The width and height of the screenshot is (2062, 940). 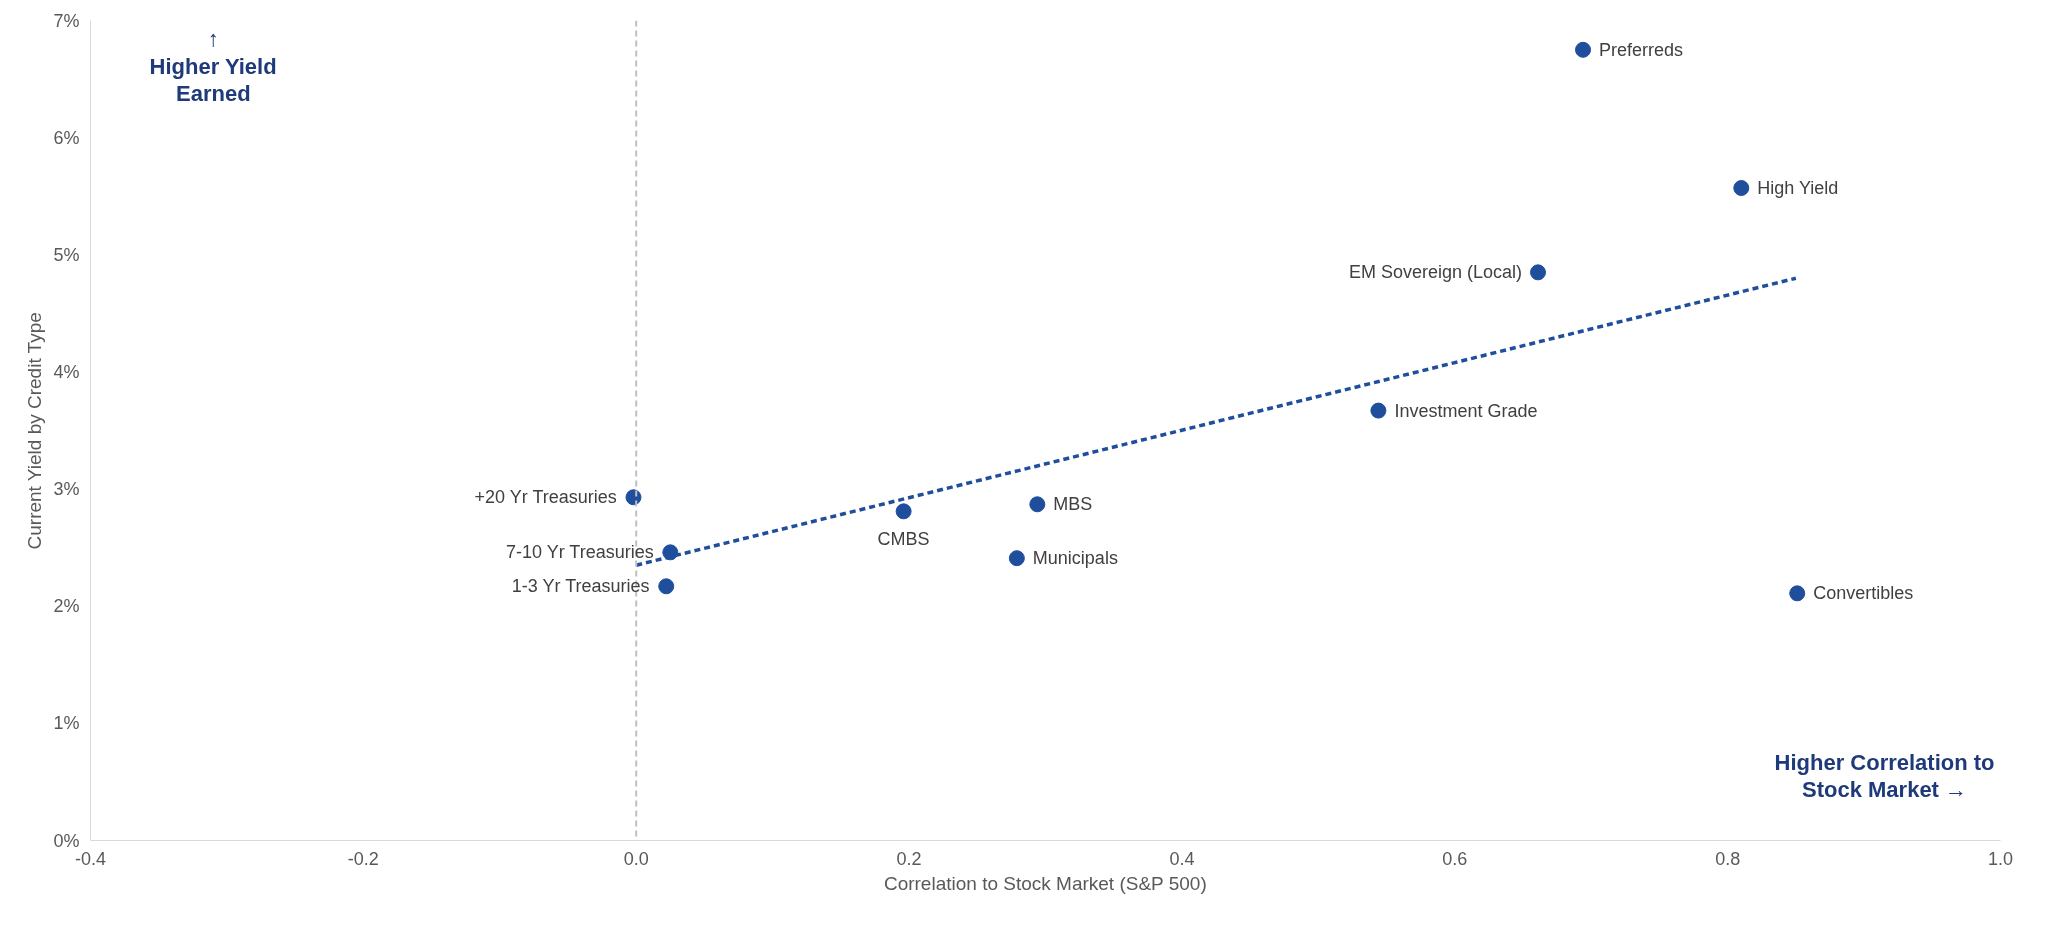 I want to click on y-tick-label: 7%, so click(x=66, y=20).